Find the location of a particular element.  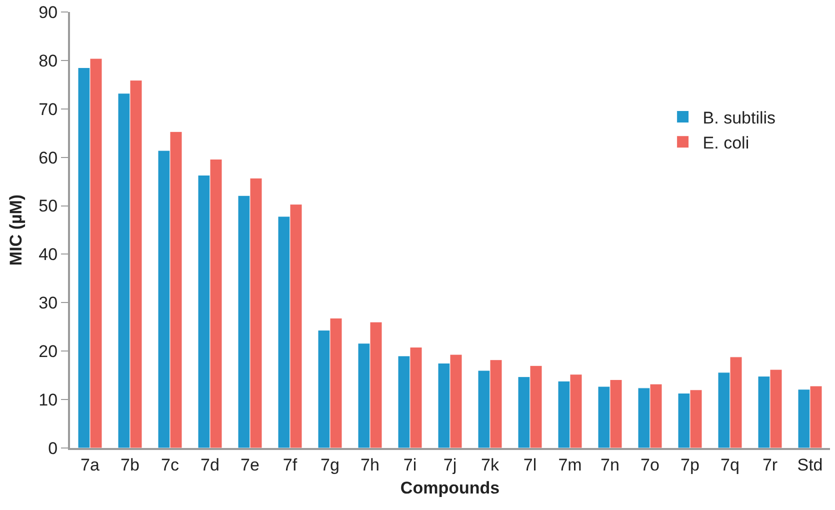

x-tick-label: 7o is located at coordinates (650, 464).